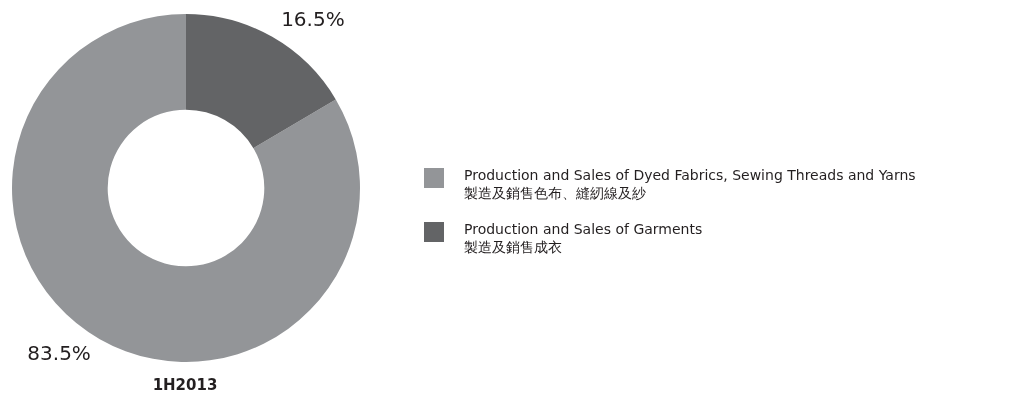 This screenshot has width=1026, height=404. I want to click on legend-label: Production and Sales of Dyed Fabrics, Sewing Threads and Yarns 製造及銷售色布、縫紉線及紗, so click(690, 184).